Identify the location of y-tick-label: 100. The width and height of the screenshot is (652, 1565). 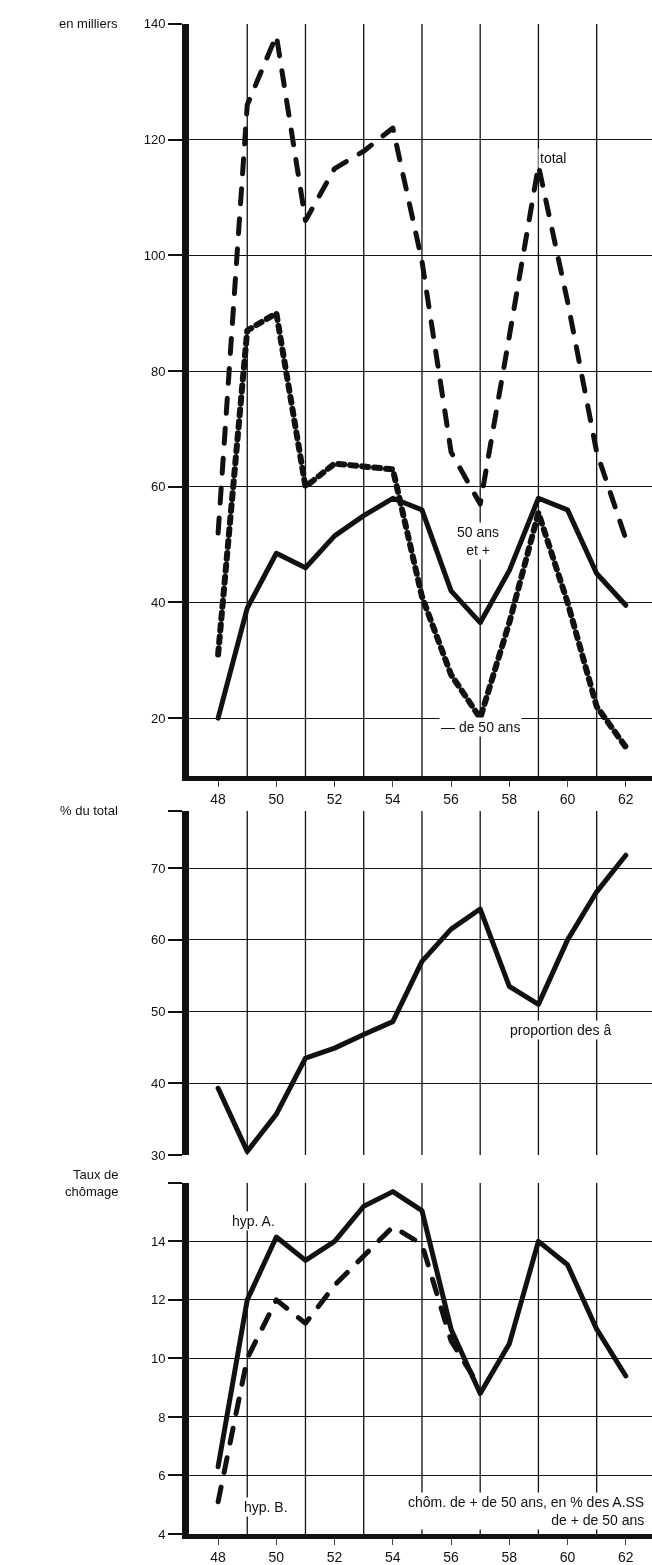
(154, 255).